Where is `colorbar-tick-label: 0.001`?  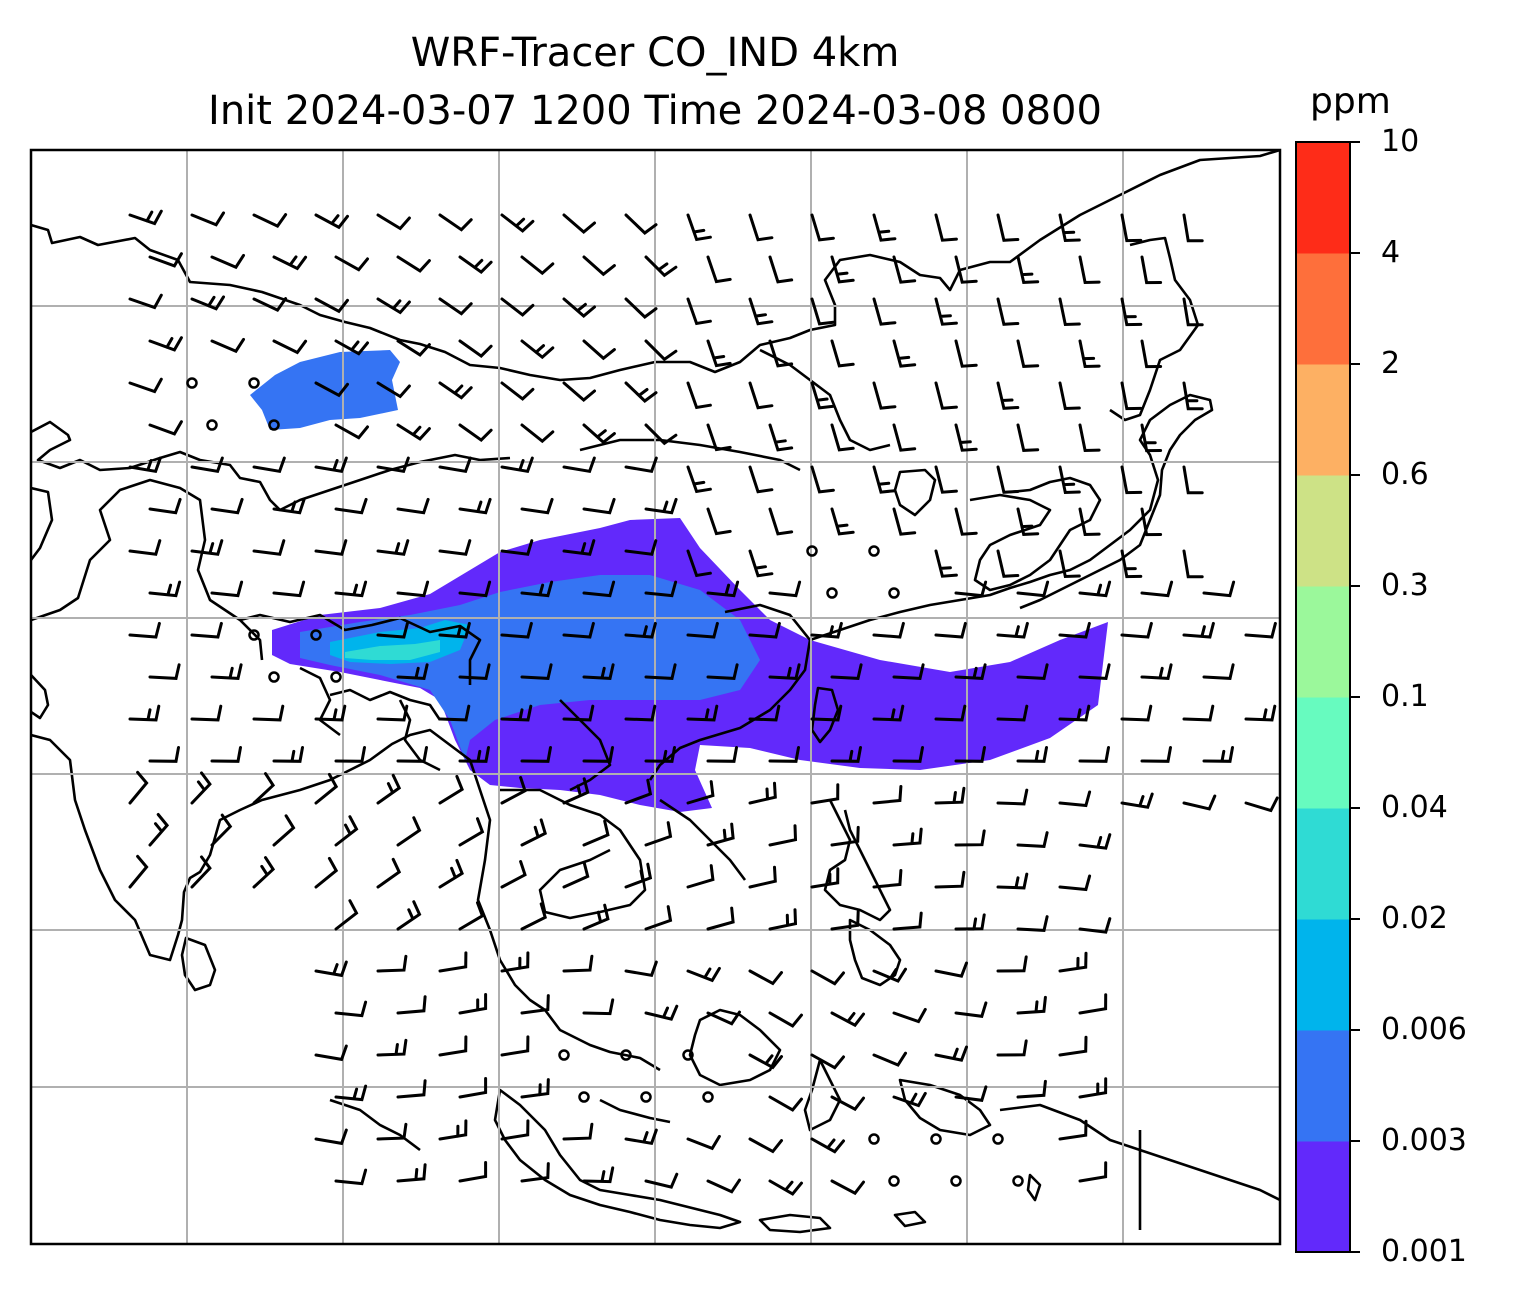
colorbar-tick-label: 0.001 is located at coordinates (1424, 1251).